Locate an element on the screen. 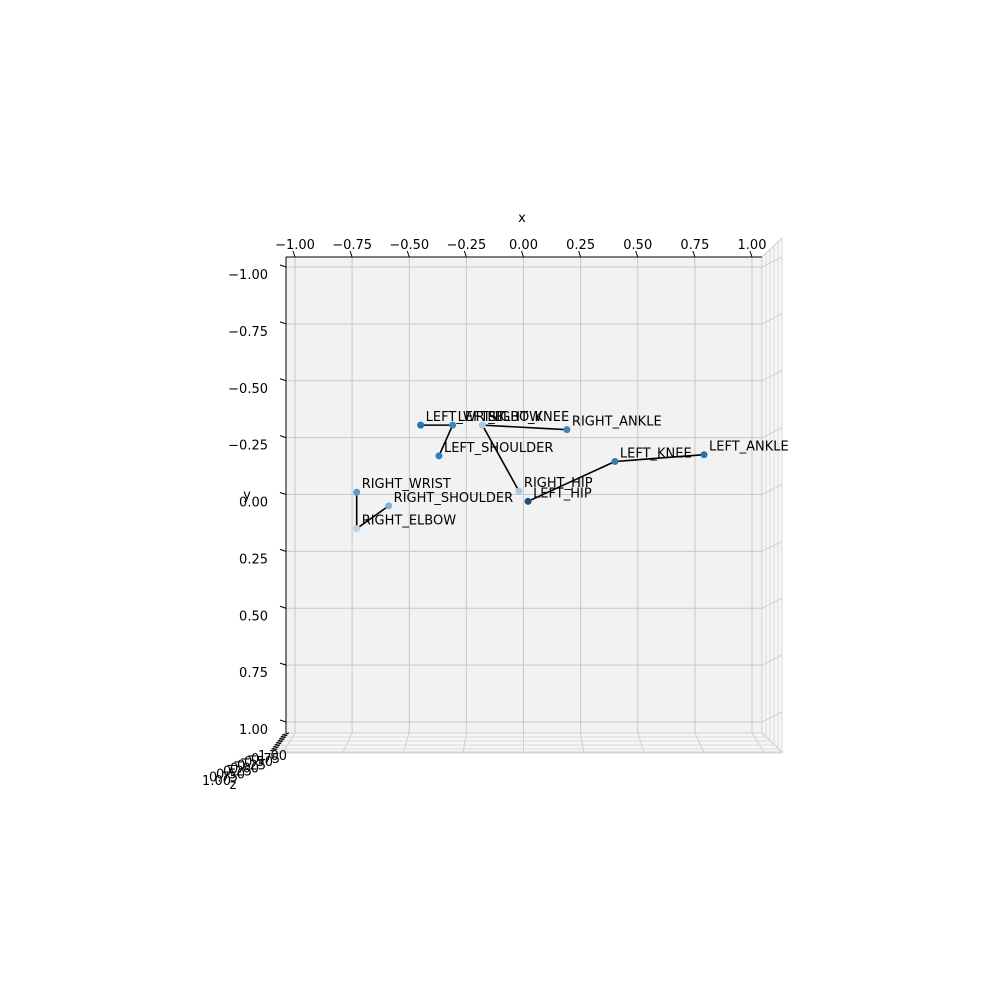 The width and height of the screenshot is (1000, 1000). point-right-wrist is located at coordinates (357, 492).